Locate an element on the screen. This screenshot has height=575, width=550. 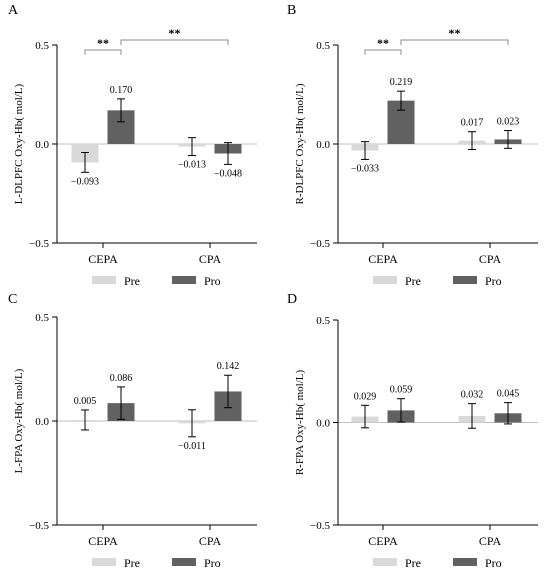
value-label: 0.170 is located at coordinates (121, 90).